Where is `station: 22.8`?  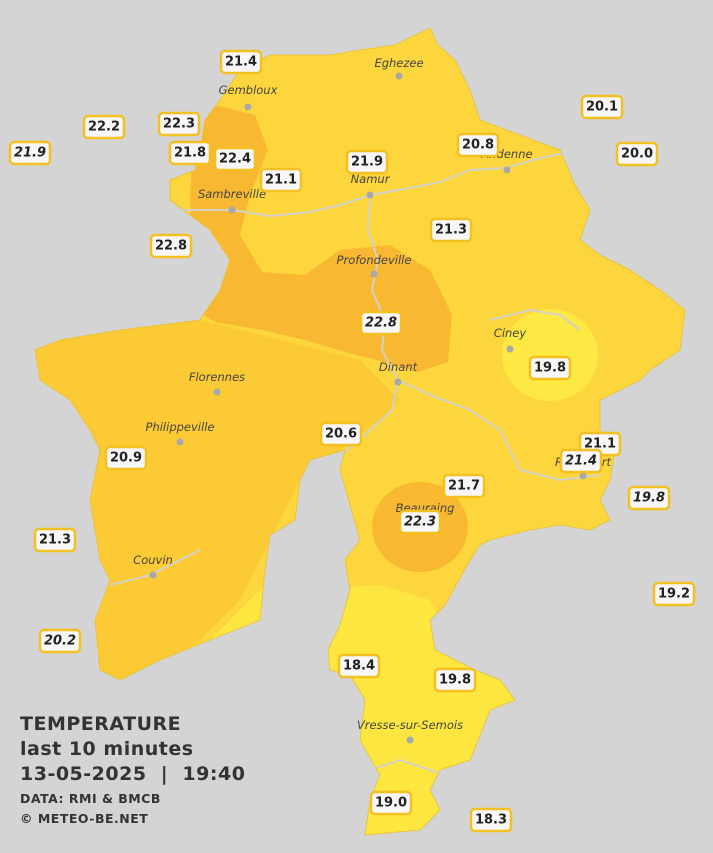 station: 22.8 is located at coordinates (381, 323).